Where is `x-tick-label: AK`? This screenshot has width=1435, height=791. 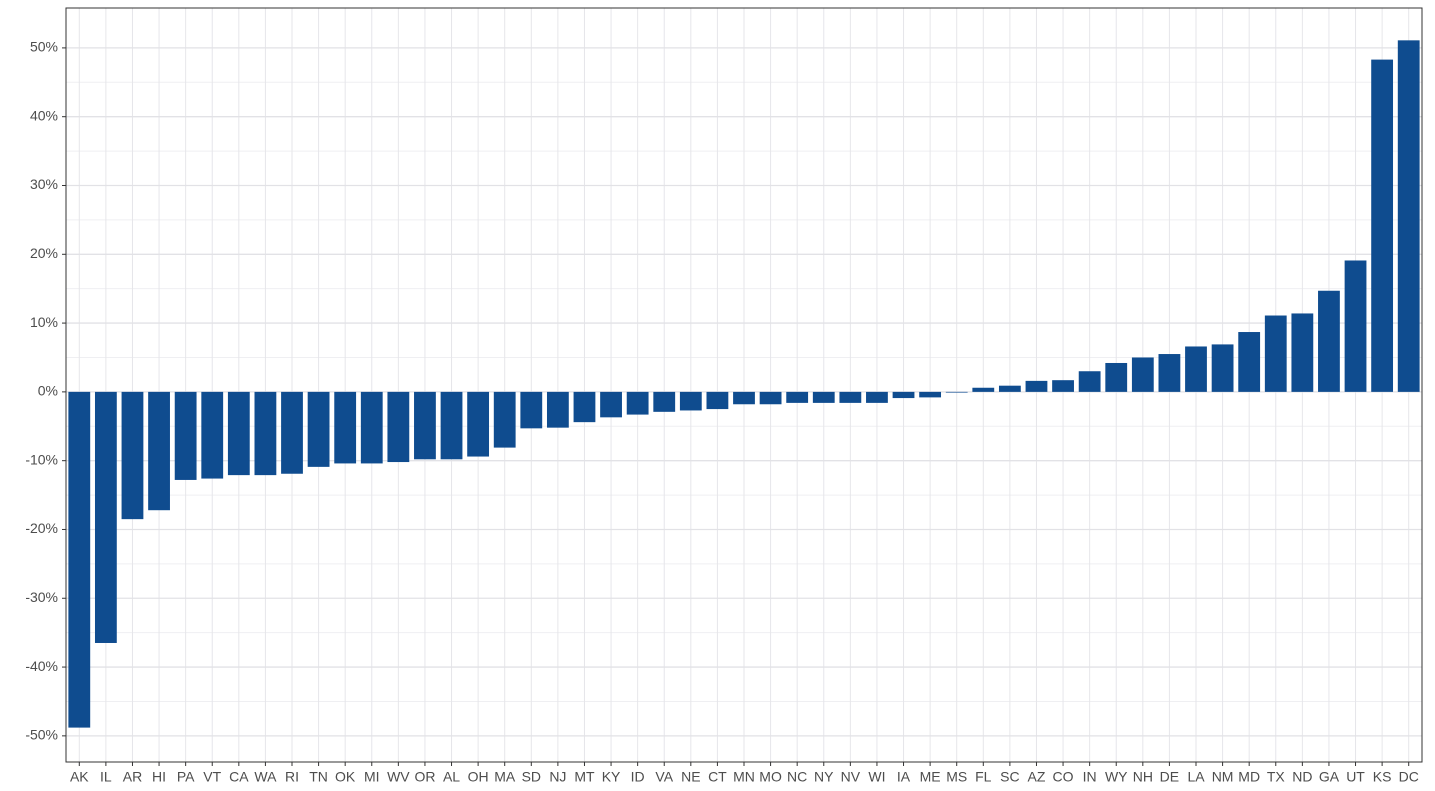 x-tick-label: AK is located at coordinates (79, 777).